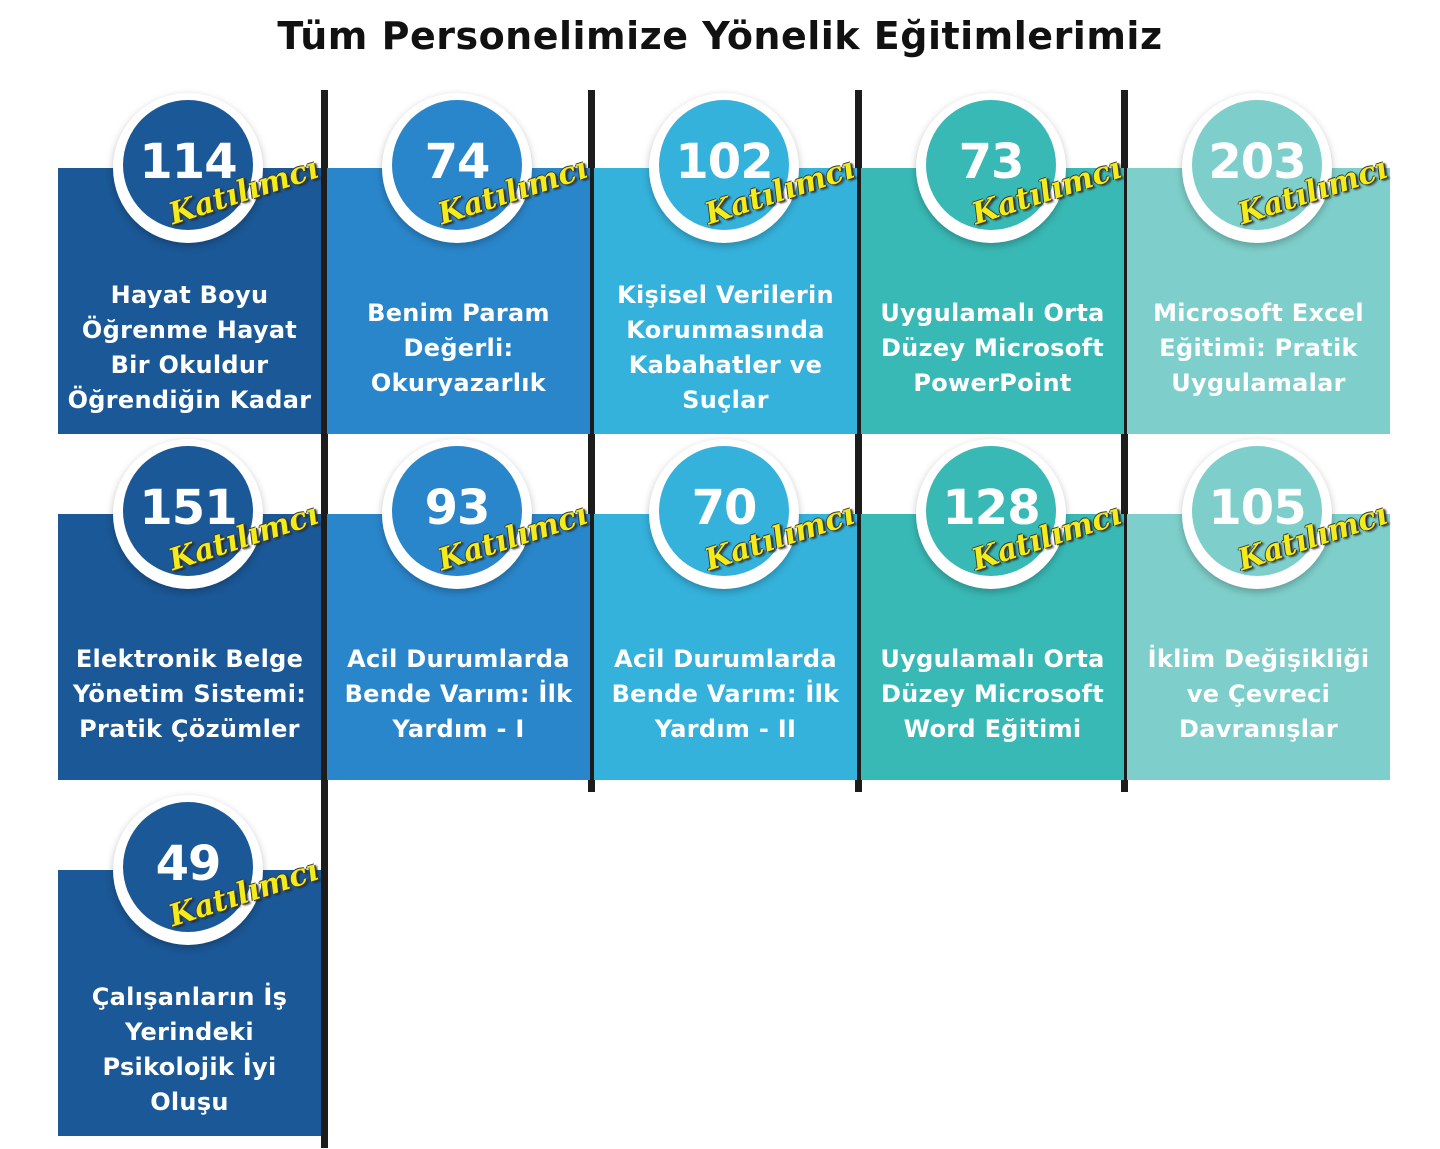  I want to click on participant-badge: 151, so click(188, 514).